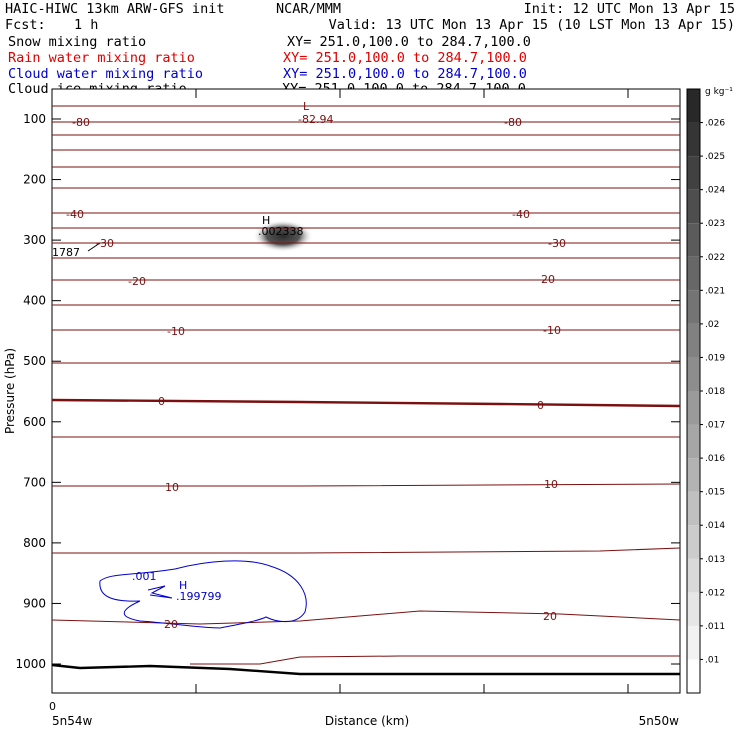 The height and width of the screenshot is (744, 740). Describe the element at coordinates (10, 391) in the screenshot. I see `y-axis-label: Pressure (hPa)` at that location.